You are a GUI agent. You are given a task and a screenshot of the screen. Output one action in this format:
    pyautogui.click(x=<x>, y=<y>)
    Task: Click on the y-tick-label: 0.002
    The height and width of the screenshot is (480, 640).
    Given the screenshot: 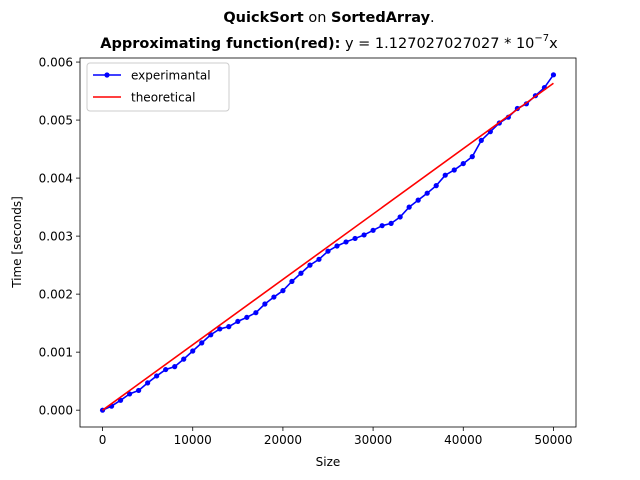 What is the action you would take?
    pyautogui.click(x=56, y=294)
    